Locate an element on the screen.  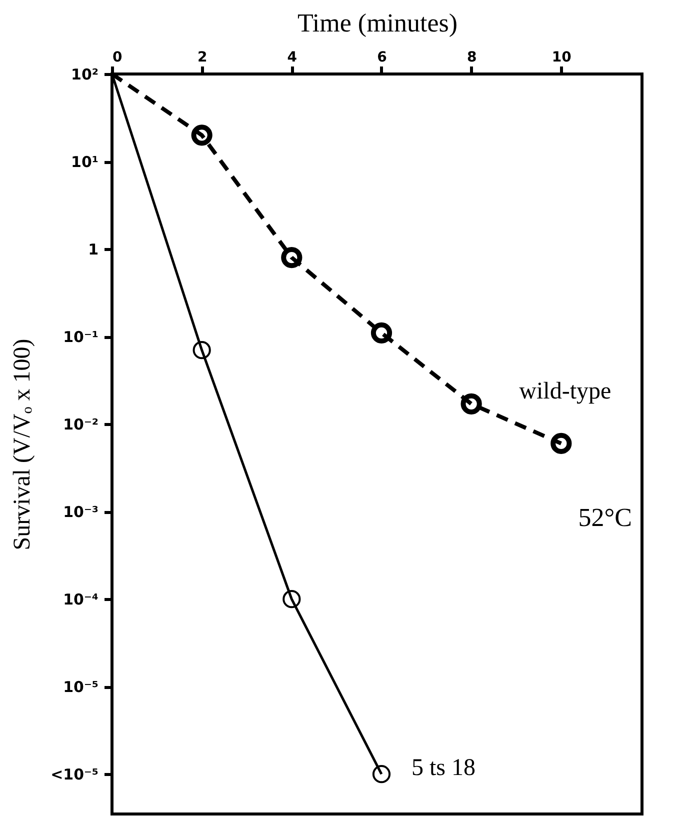
series-label: wild-type is located at coordinates (565, 391).